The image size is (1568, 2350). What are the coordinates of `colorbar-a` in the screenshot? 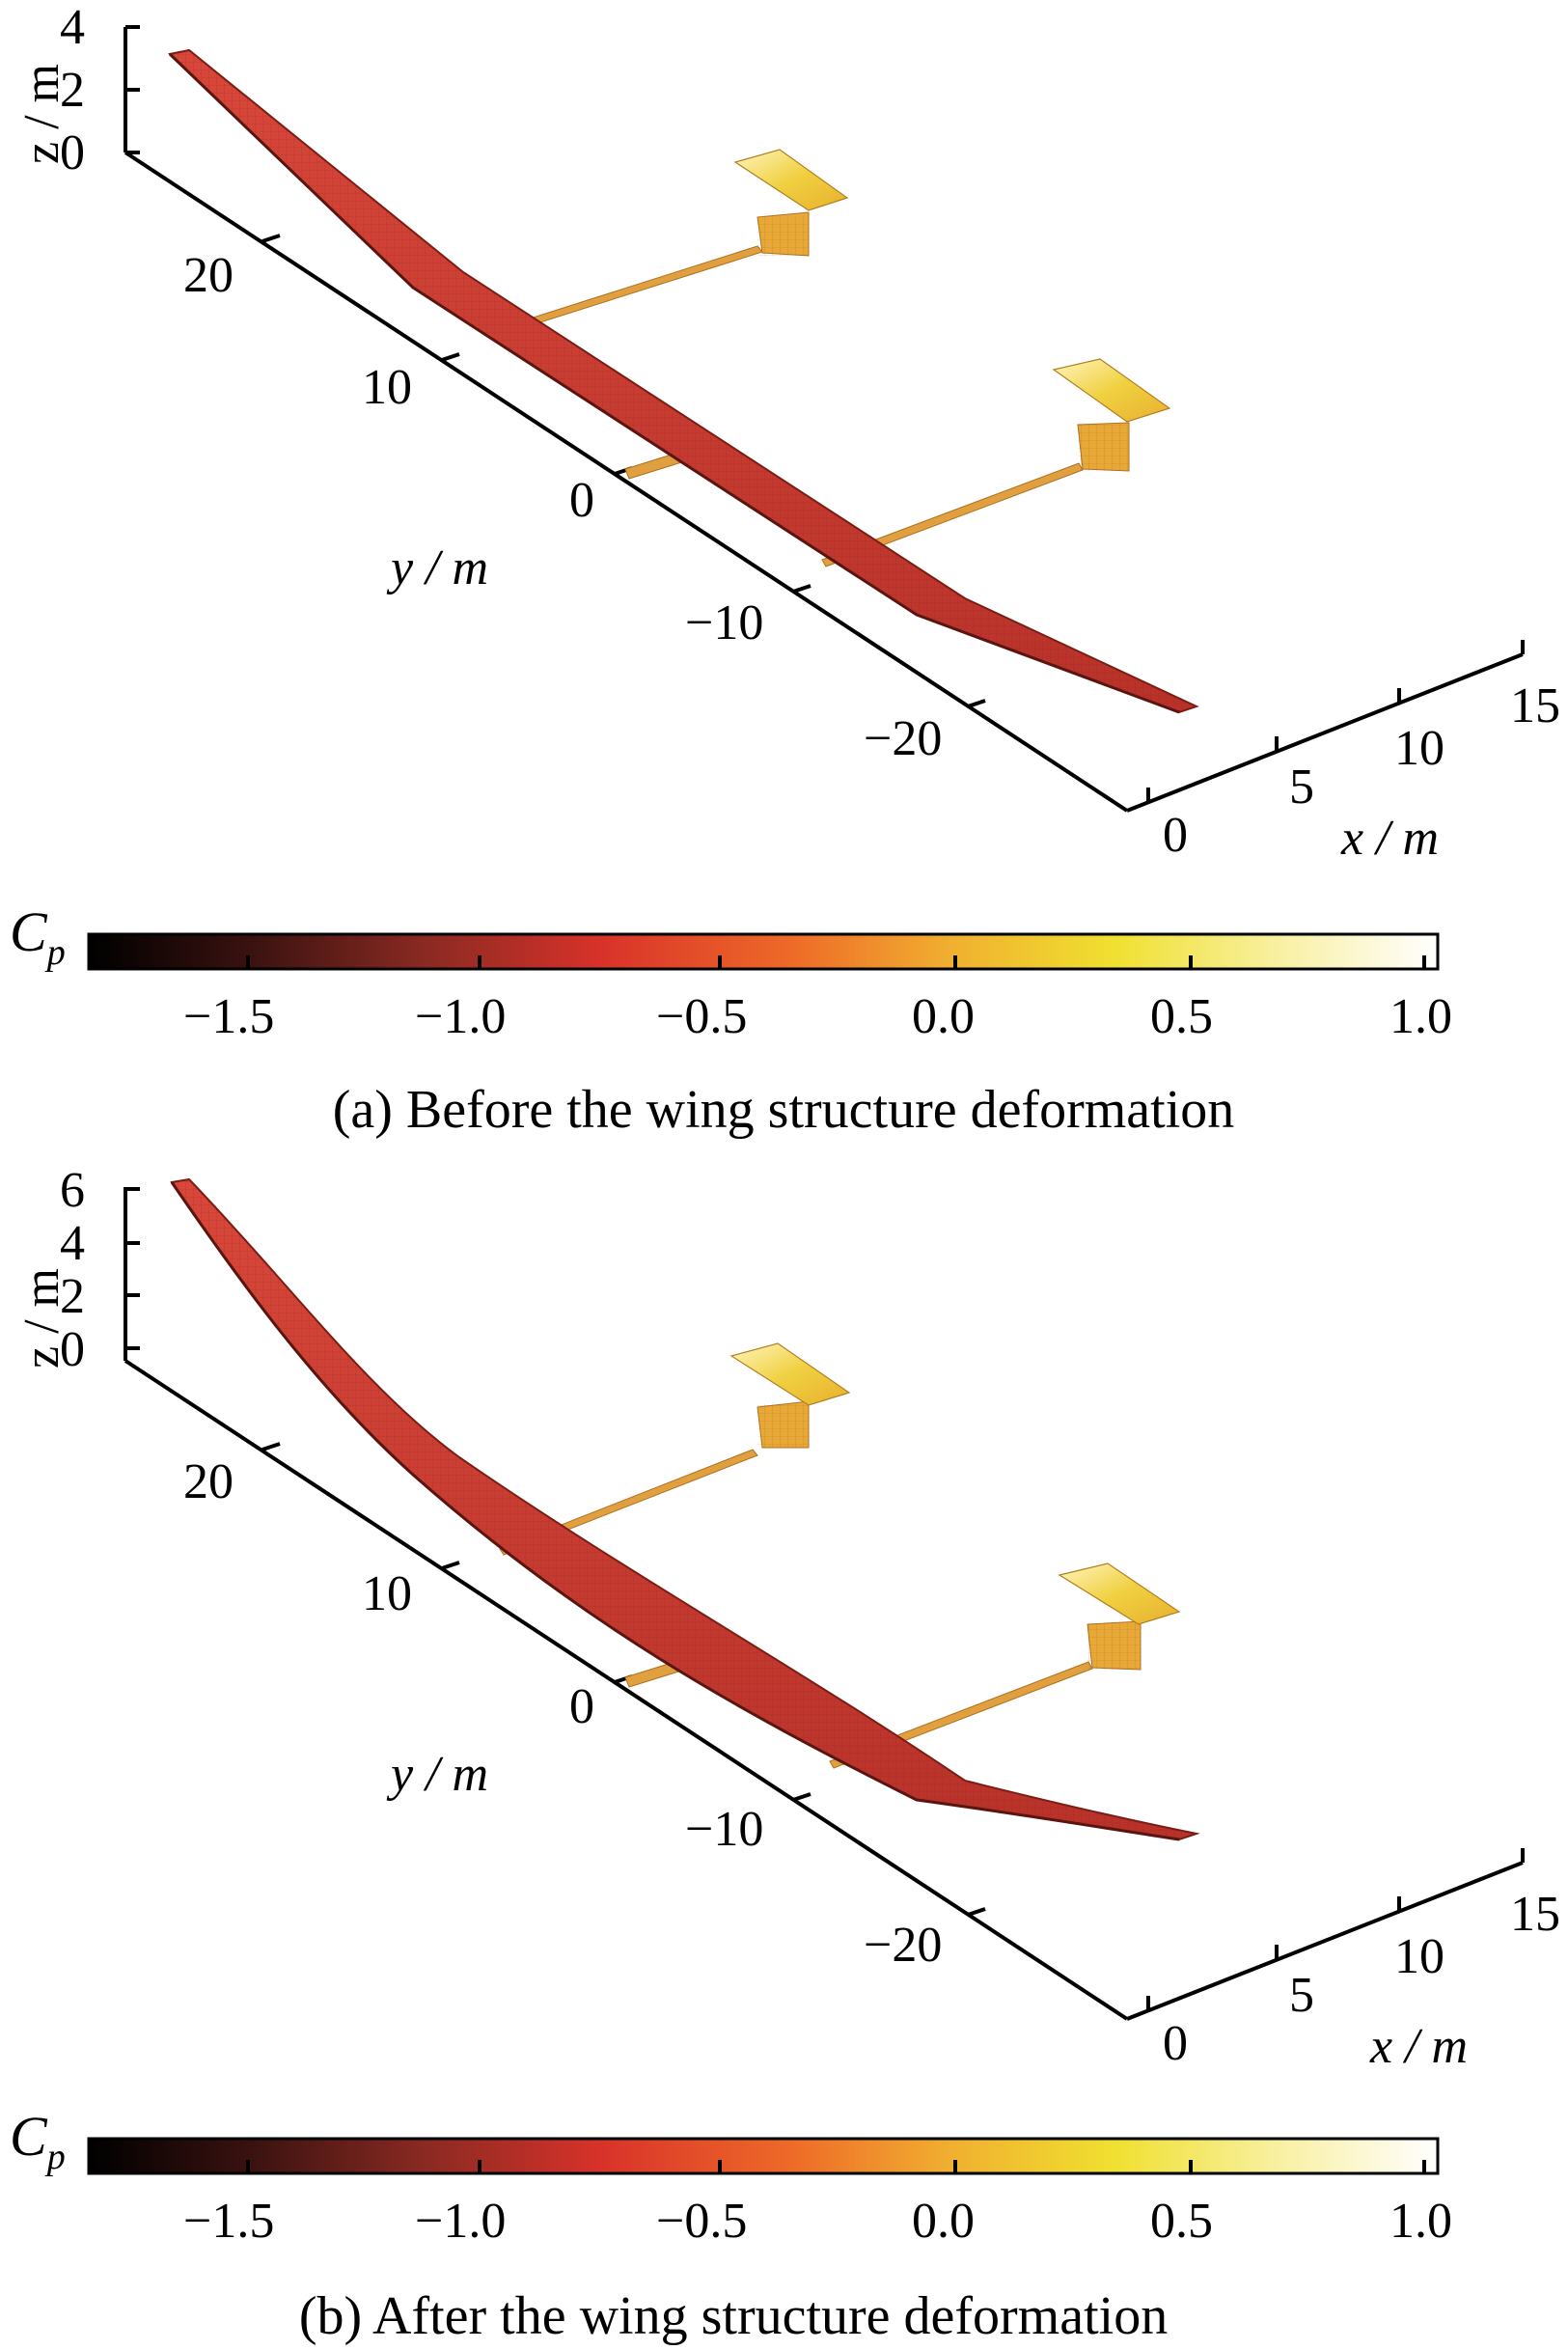 It's located at (763, 952).